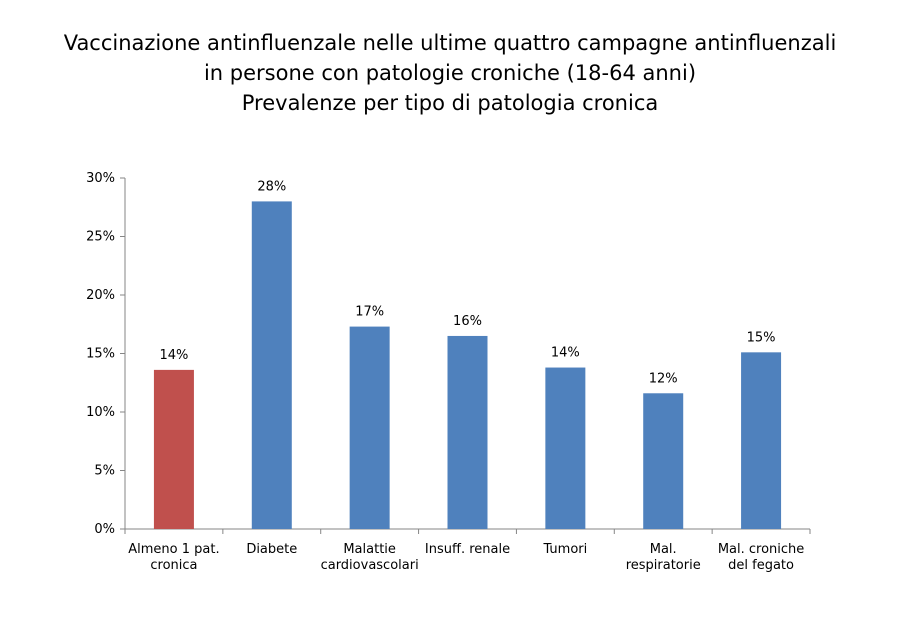  I want to click on y-tick-label: 25%, so click(100, 237).